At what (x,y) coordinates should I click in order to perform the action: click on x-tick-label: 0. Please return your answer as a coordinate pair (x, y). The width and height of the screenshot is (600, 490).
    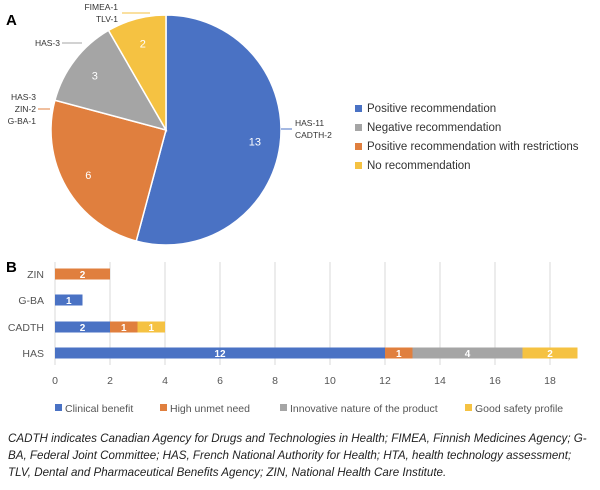
    Looking at the image, I should click on (55, 381).